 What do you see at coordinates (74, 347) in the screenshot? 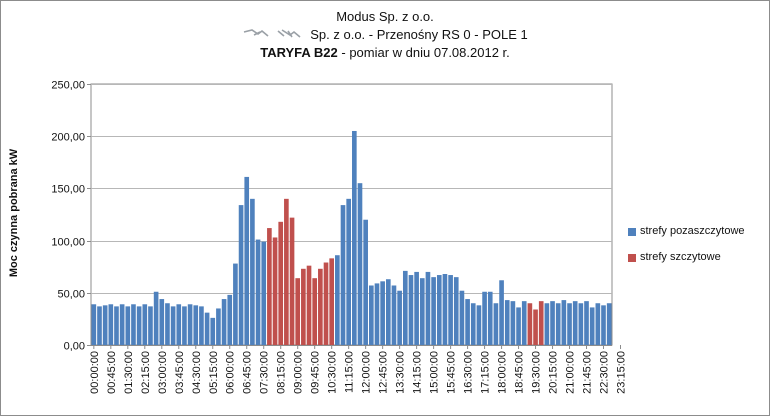
I see `y-tick-label: 0,00` at bounding box center [74, 347].